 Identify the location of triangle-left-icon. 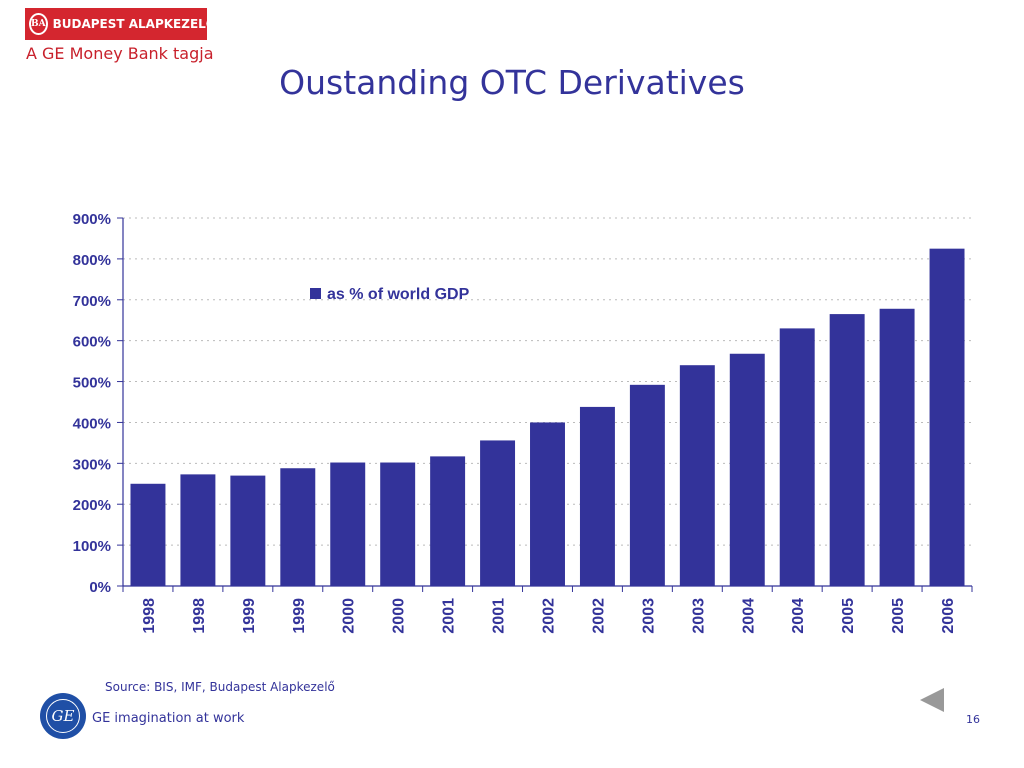
(932, 700).